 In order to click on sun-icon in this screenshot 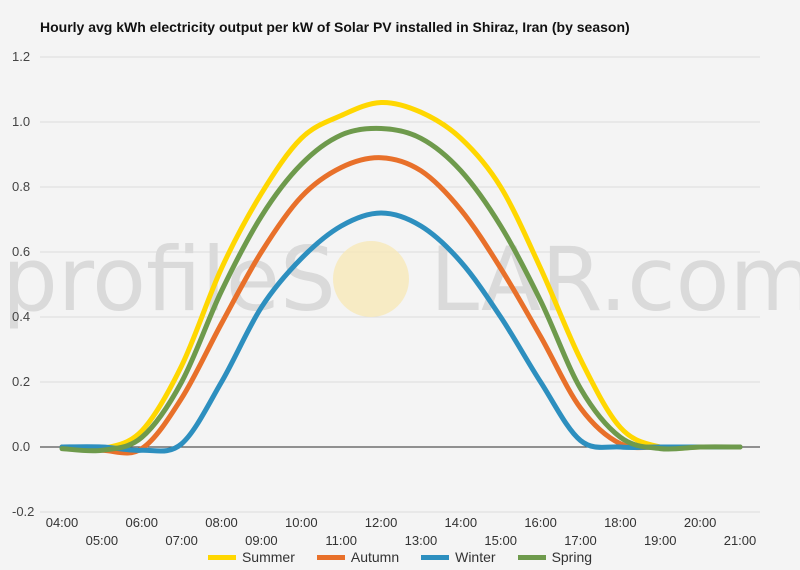, I will do `click(371, 279)`.